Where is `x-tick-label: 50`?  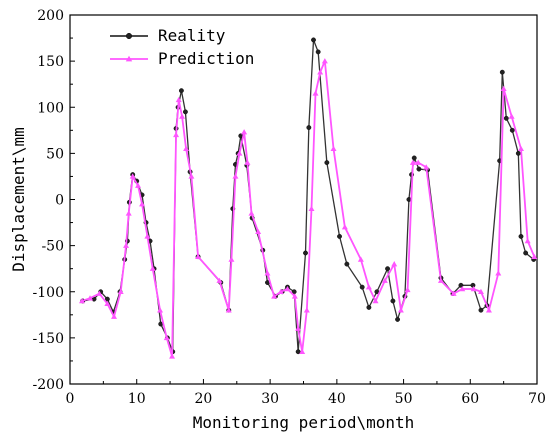 x-tick-label: 50 is located at coordinates (404, 399).